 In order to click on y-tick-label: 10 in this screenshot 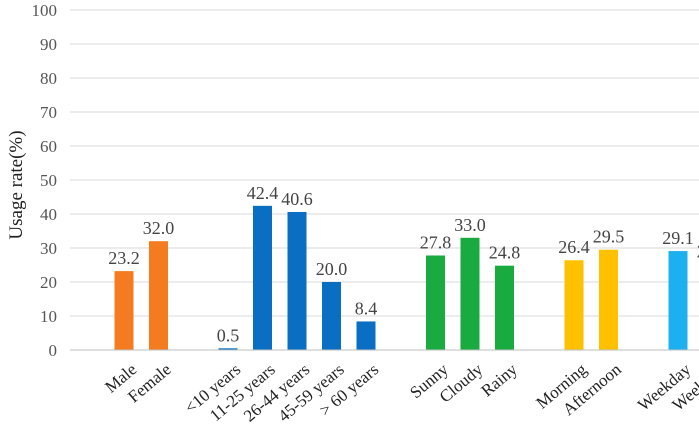, I will do `click(48, 316)`.